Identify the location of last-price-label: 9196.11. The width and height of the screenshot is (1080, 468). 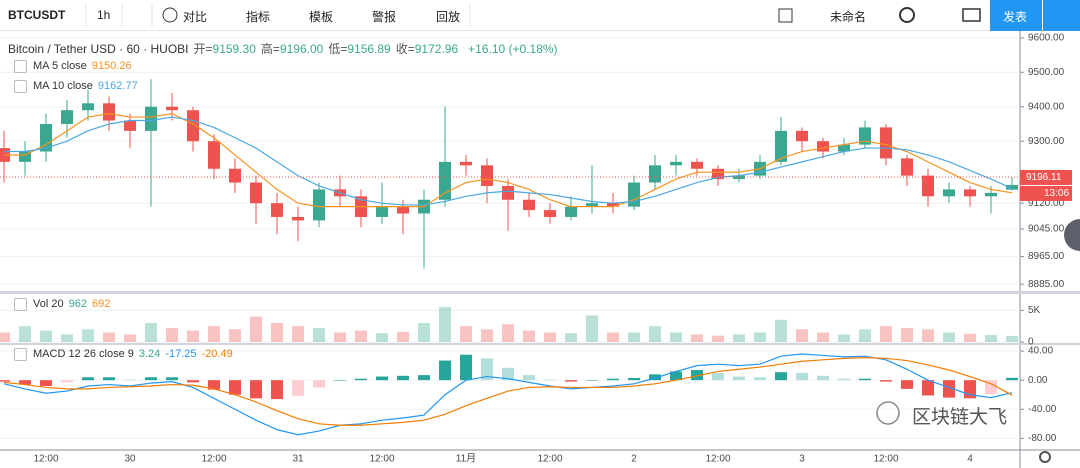
(1044, 177).